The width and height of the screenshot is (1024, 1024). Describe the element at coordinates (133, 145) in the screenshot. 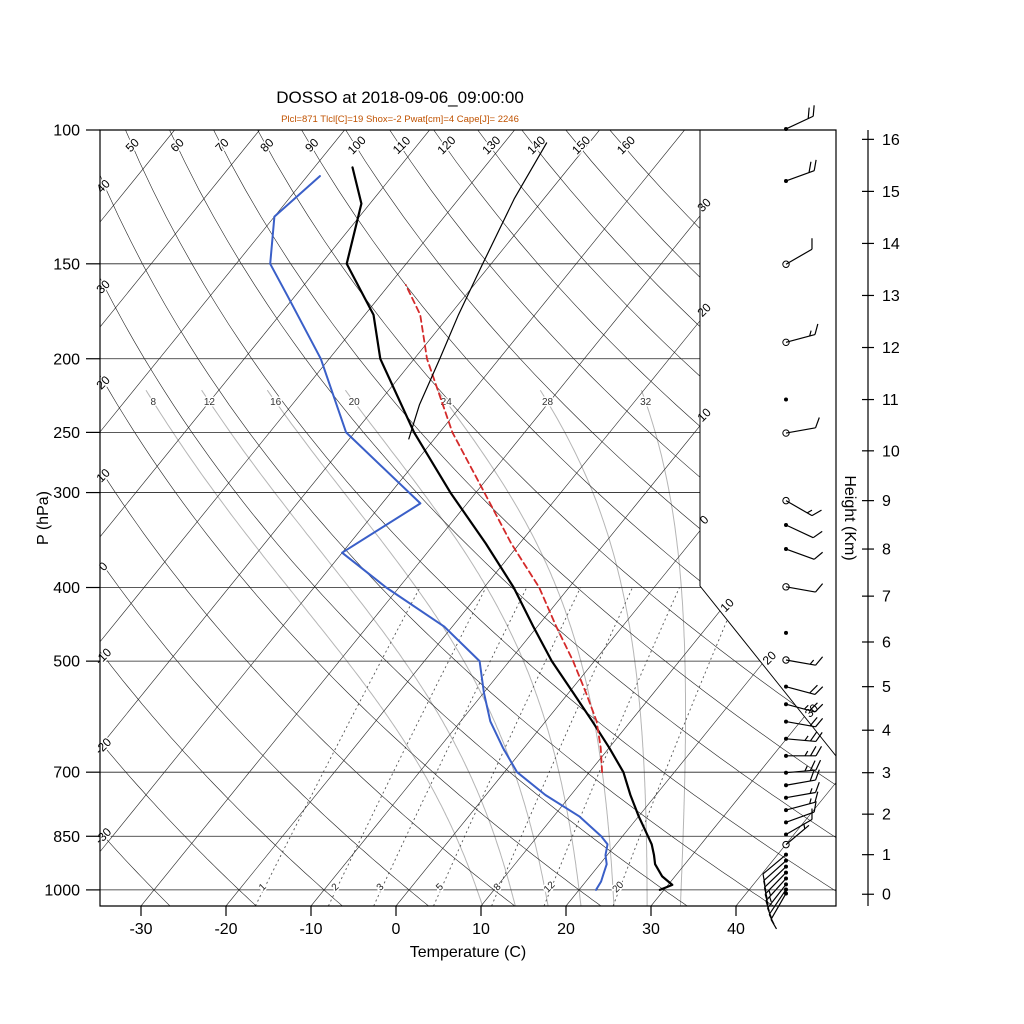

I see `svg-text: 50` at that location.